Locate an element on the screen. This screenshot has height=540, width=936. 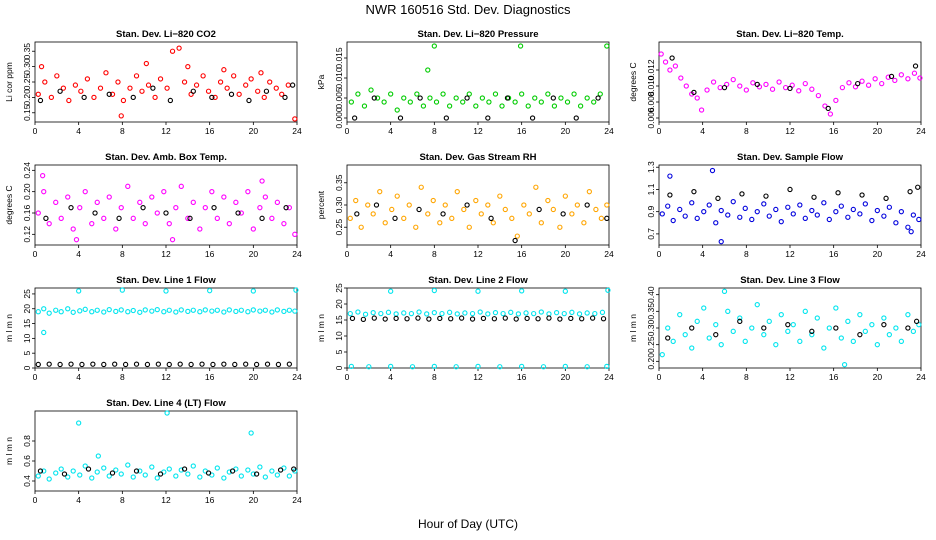
plot-frame is located at coordinates (166, 451).